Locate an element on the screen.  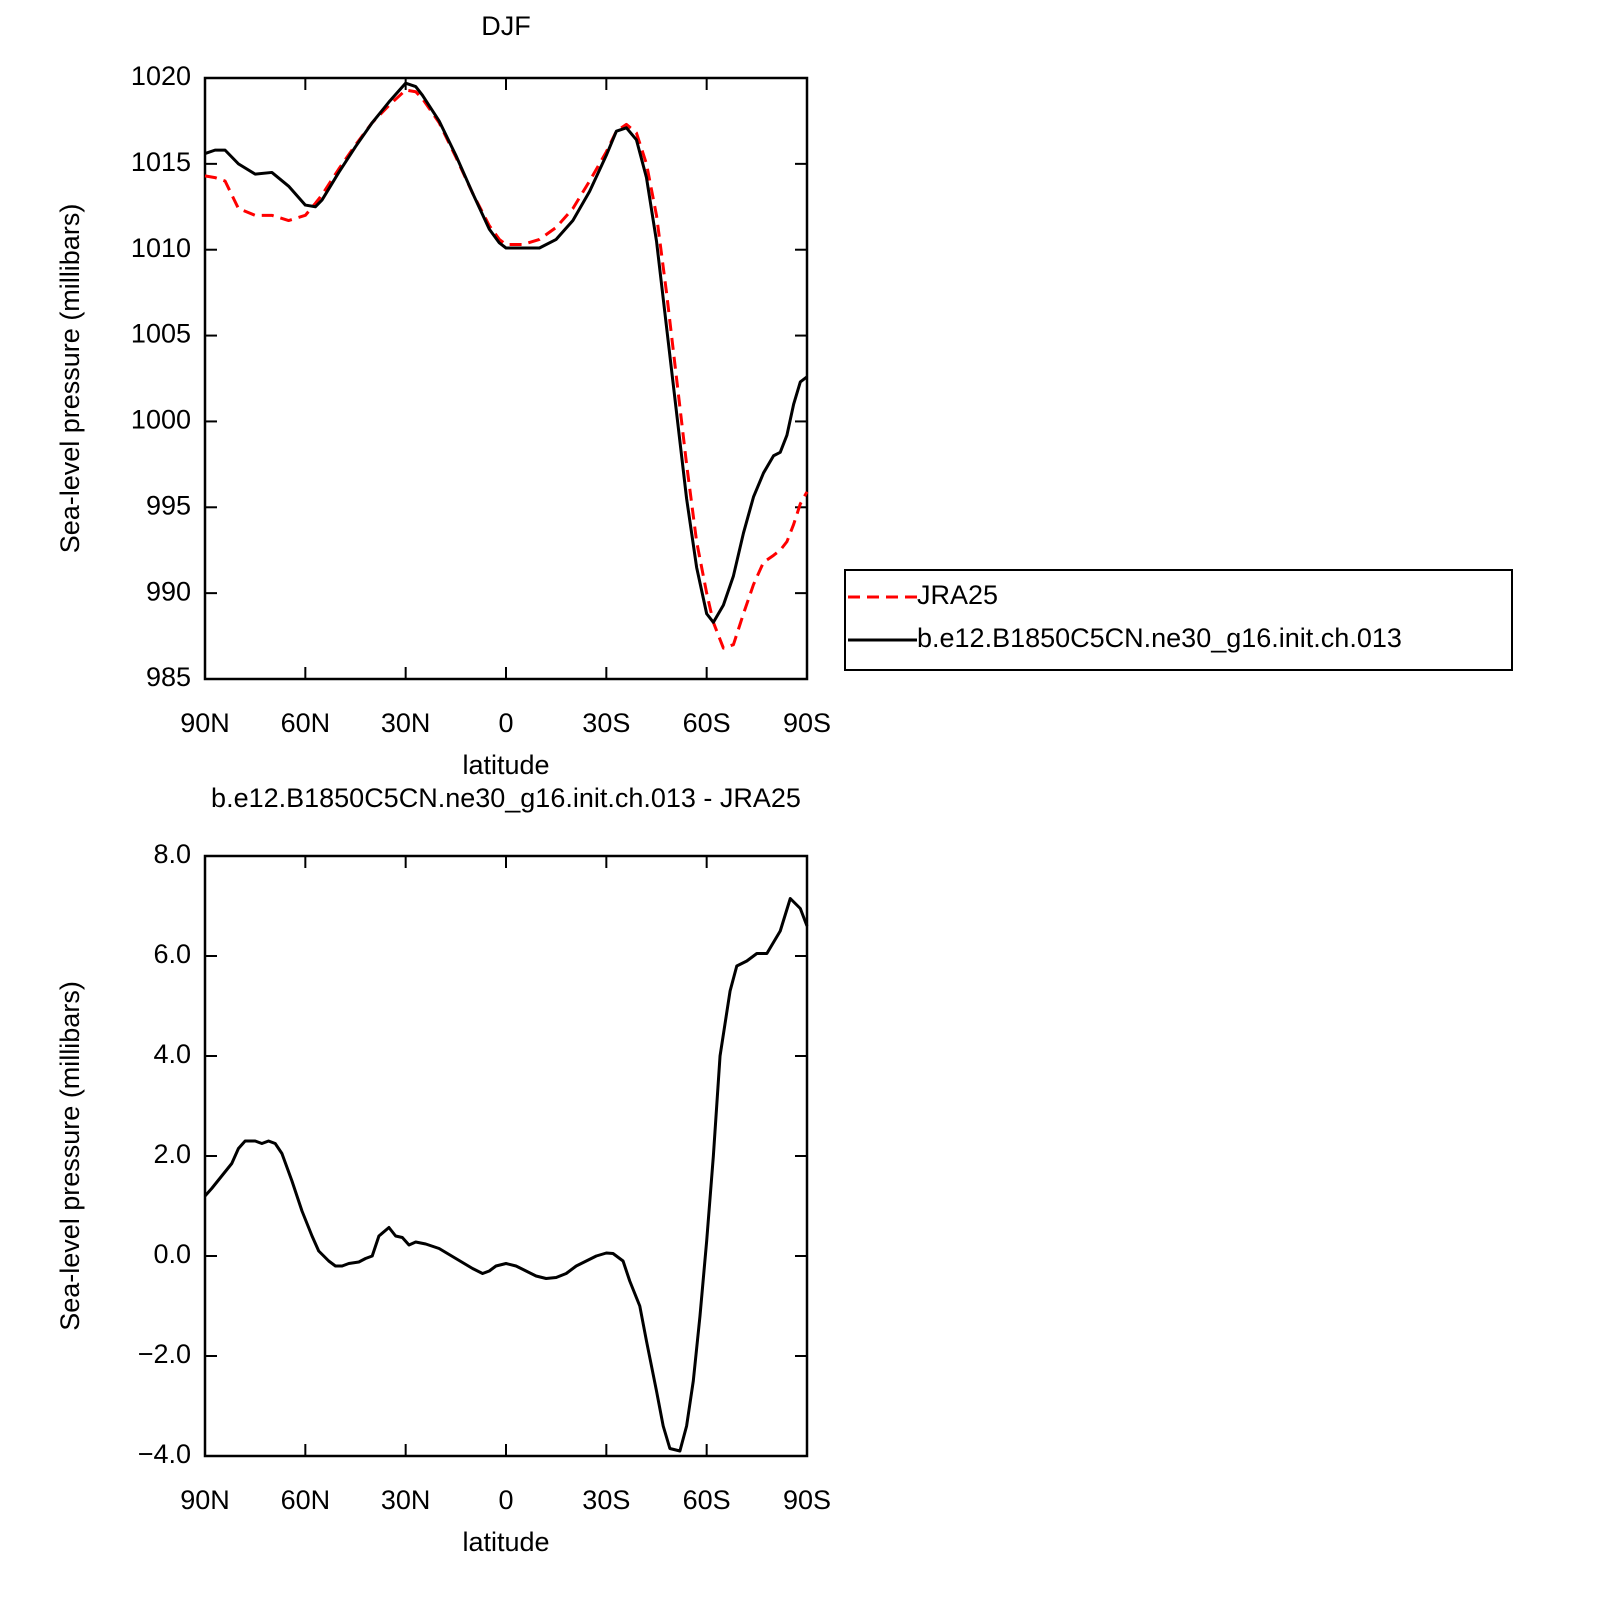
legend-label: JRA25 is located at coordinates (957, 595).